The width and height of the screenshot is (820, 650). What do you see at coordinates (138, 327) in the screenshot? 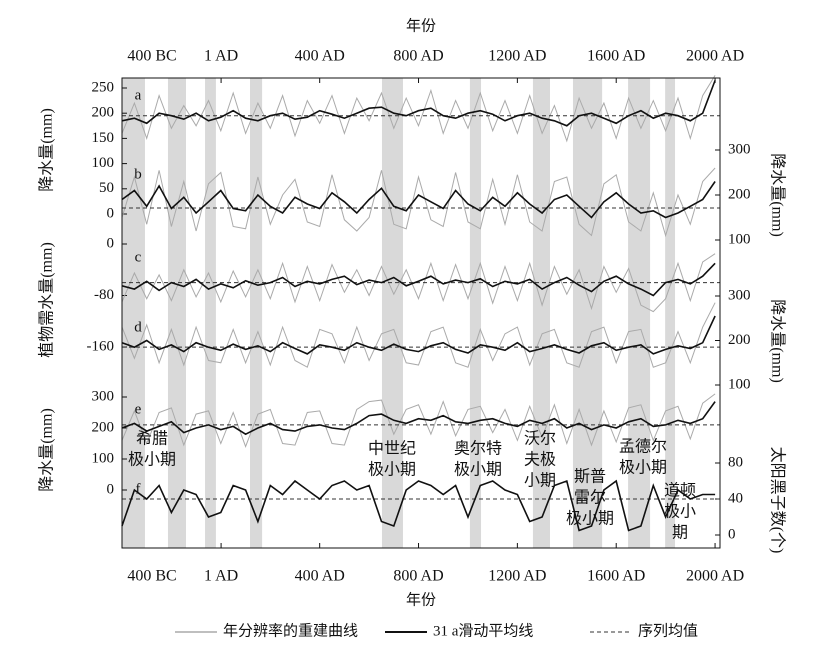
I see `series-label: d` at bounding box center [138, 327].